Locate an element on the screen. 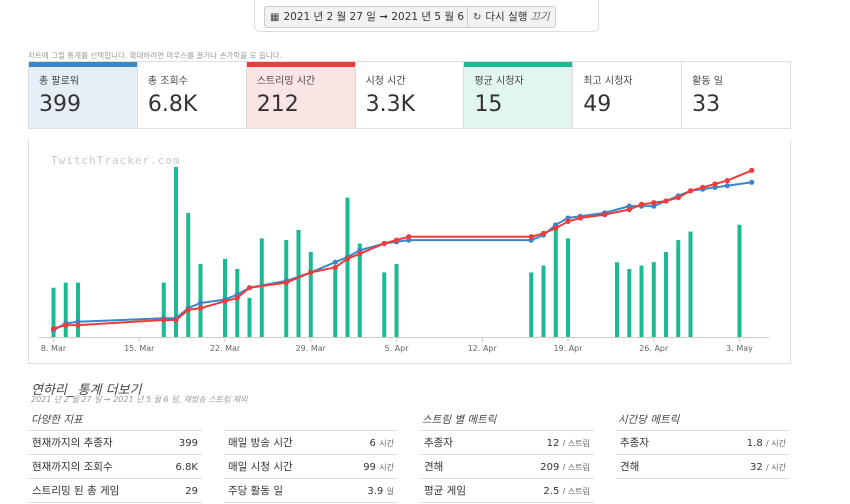  group-title-per-hour: 시간당 메트릭 is located at coordinates (649, 420).